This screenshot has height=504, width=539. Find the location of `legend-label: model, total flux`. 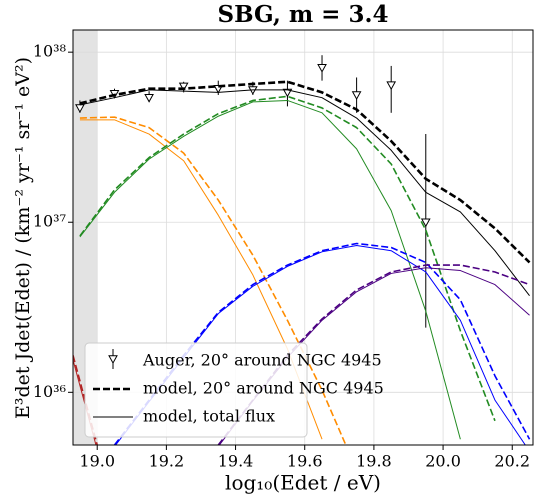

legend-label: model, total flux is located at coordinates (209, 416).